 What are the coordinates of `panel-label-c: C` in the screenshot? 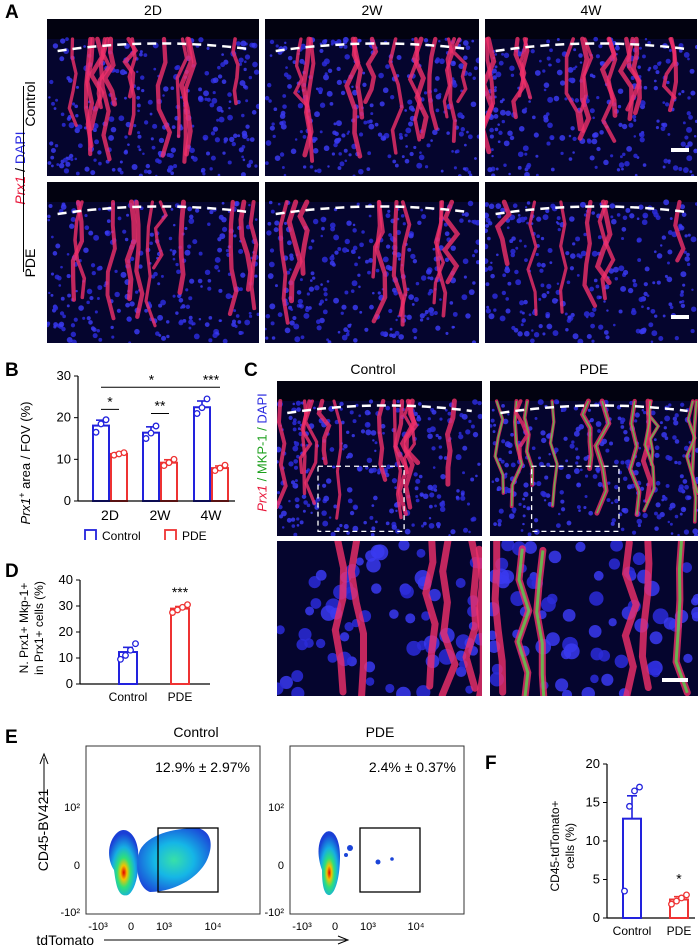 It's located at (251, 370).